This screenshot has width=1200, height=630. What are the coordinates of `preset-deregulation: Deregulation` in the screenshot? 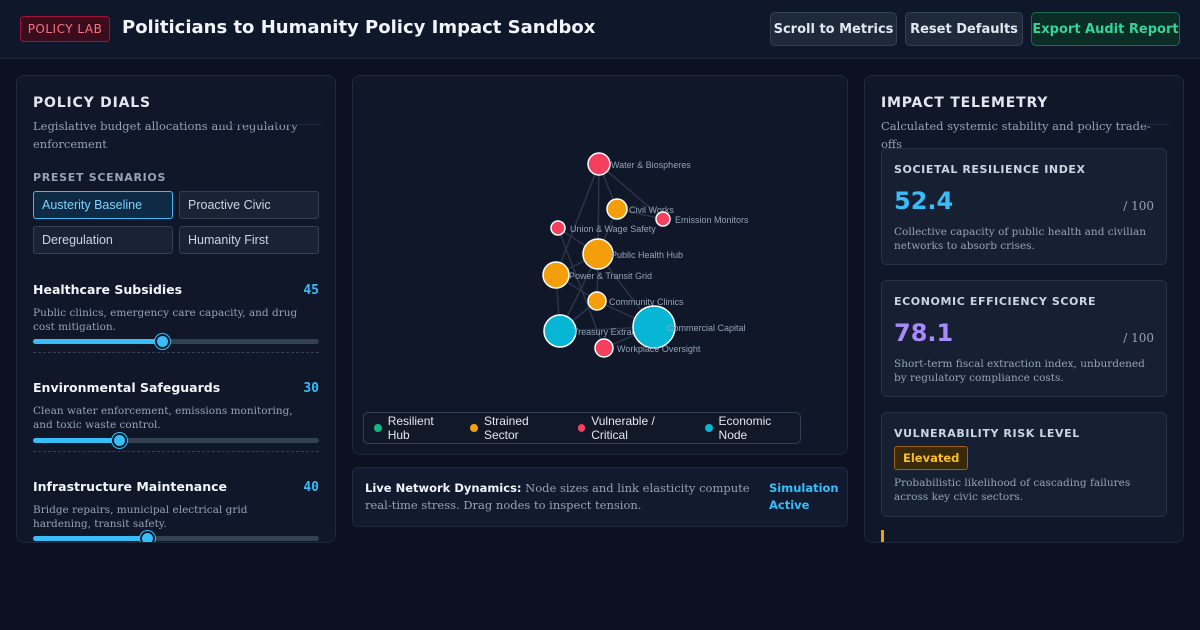 It's located at (103, 240).